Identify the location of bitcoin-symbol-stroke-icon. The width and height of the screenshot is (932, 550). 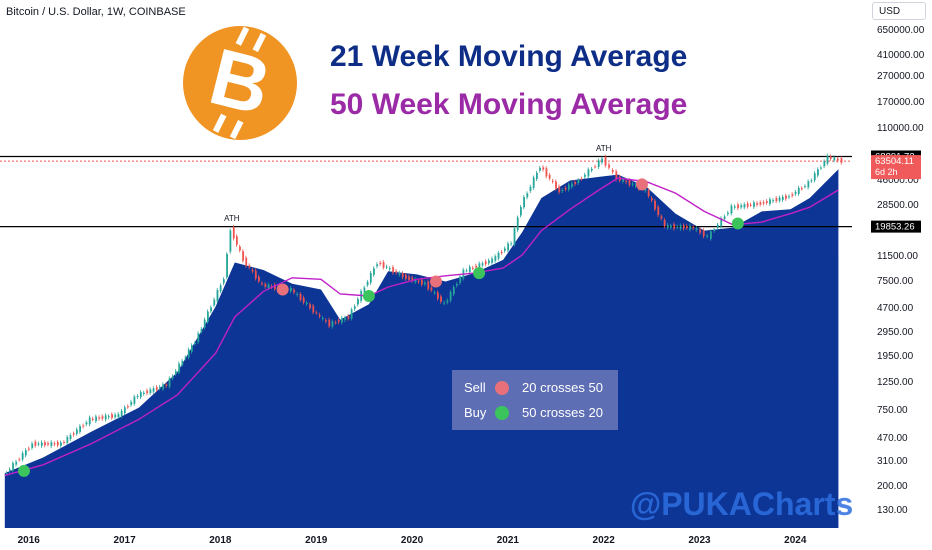
(259, 42).